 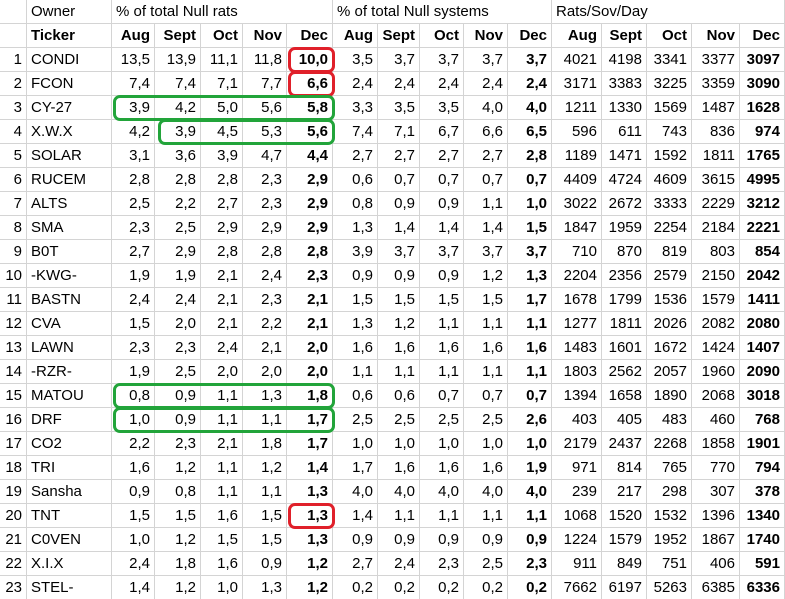 I want to click on value-cell: 1740, so click(x=762, y=540).